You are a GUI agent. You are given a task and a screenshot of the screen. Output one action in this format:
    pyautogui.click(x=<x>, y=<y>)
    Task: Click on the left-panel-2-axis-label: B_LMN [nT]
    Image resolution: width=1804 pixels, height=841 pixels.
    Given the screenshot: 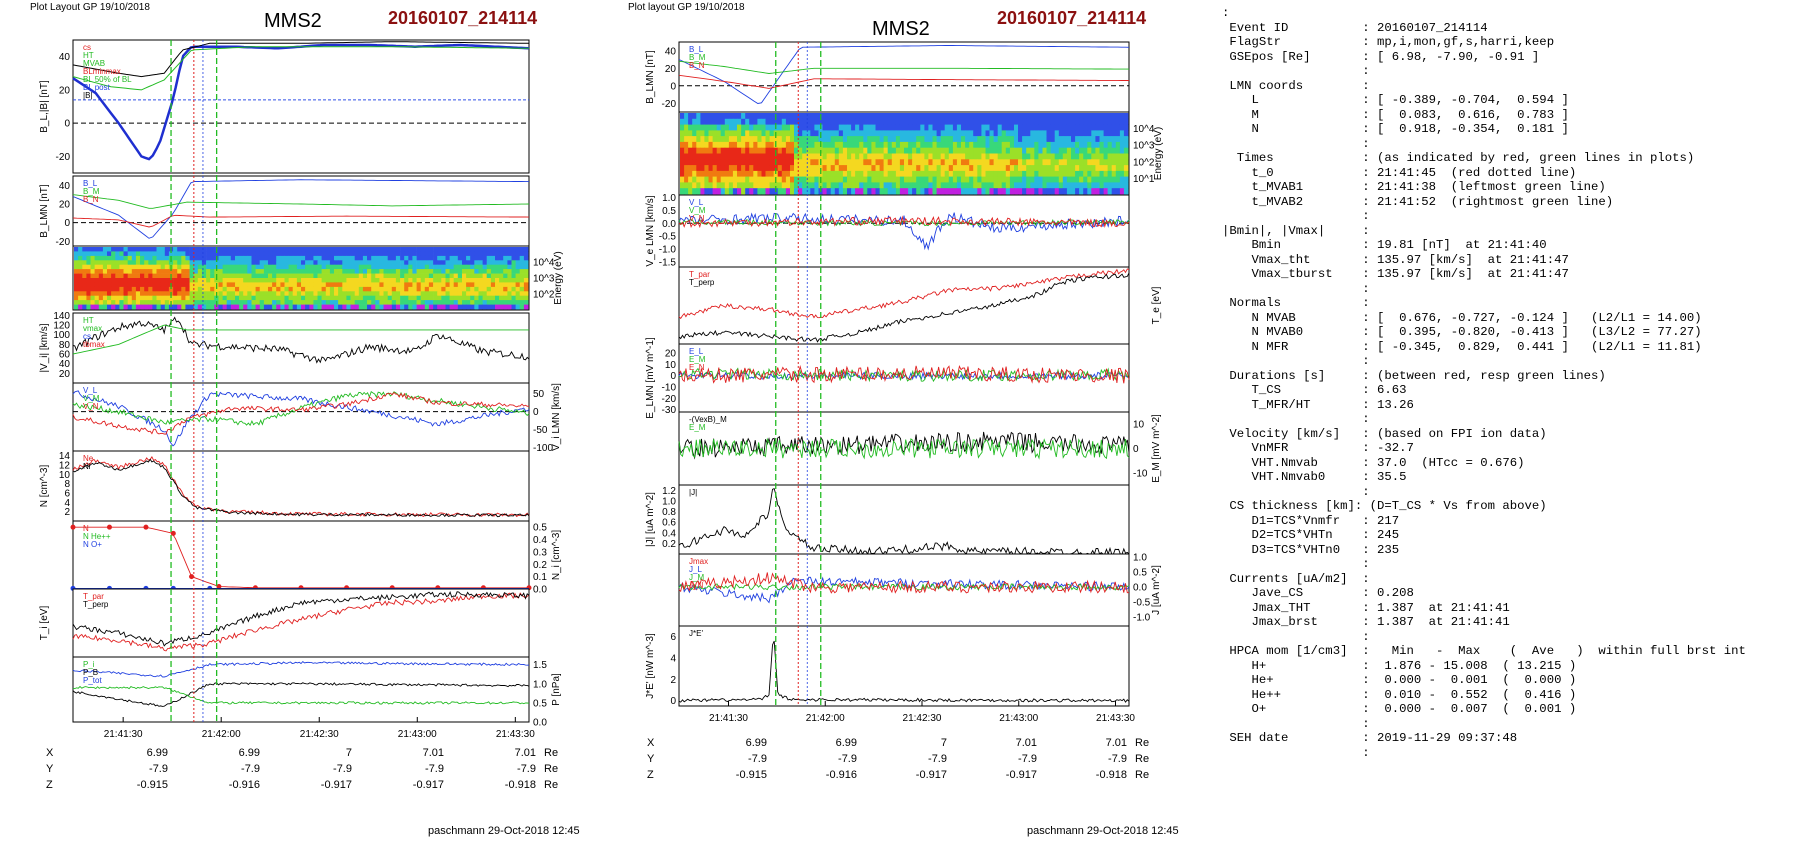 What is the action you would take?
    pyautogui.click(x=44, y=211)
    